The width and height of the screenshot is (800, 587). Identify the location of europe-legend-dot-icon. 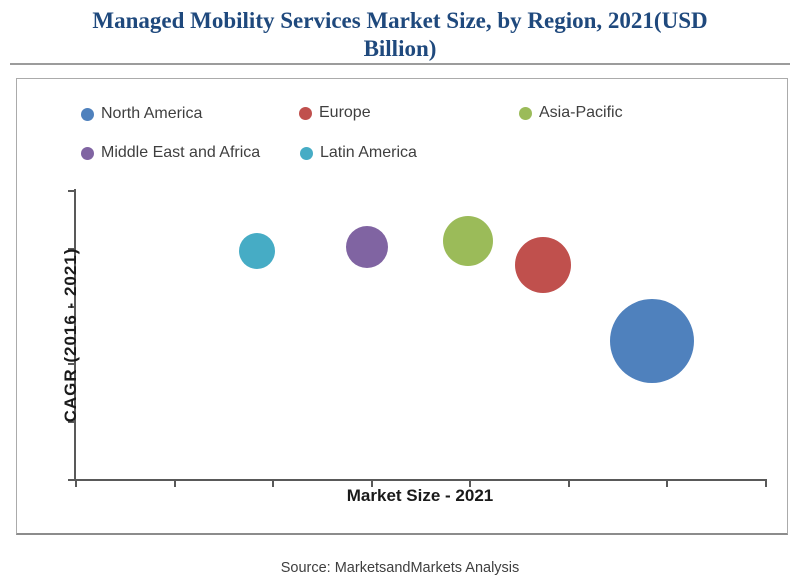
(305, 113).